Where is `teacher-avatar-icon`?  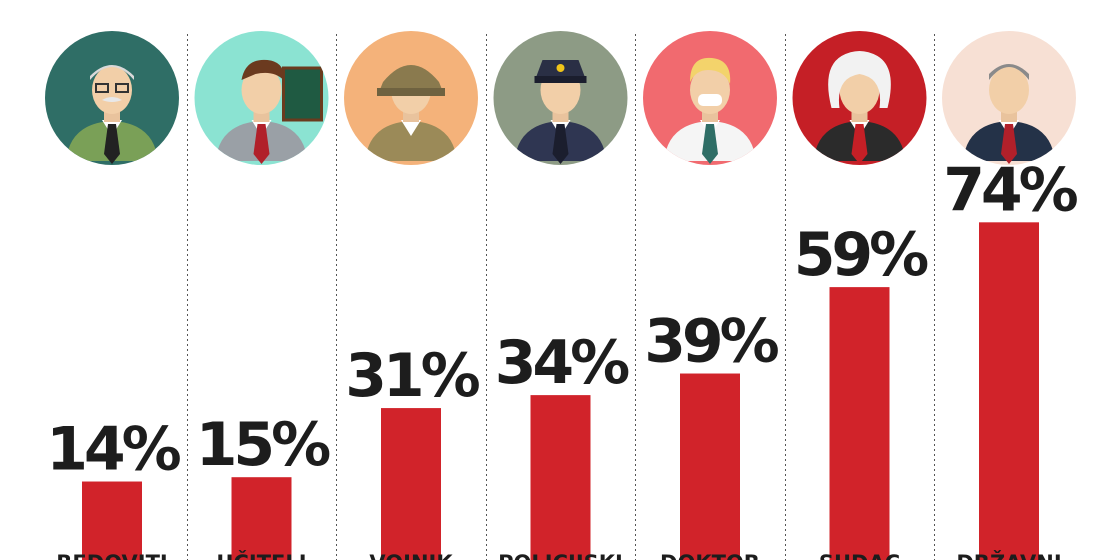
teacher-avatar-icon is located at coordinates (261, 98).